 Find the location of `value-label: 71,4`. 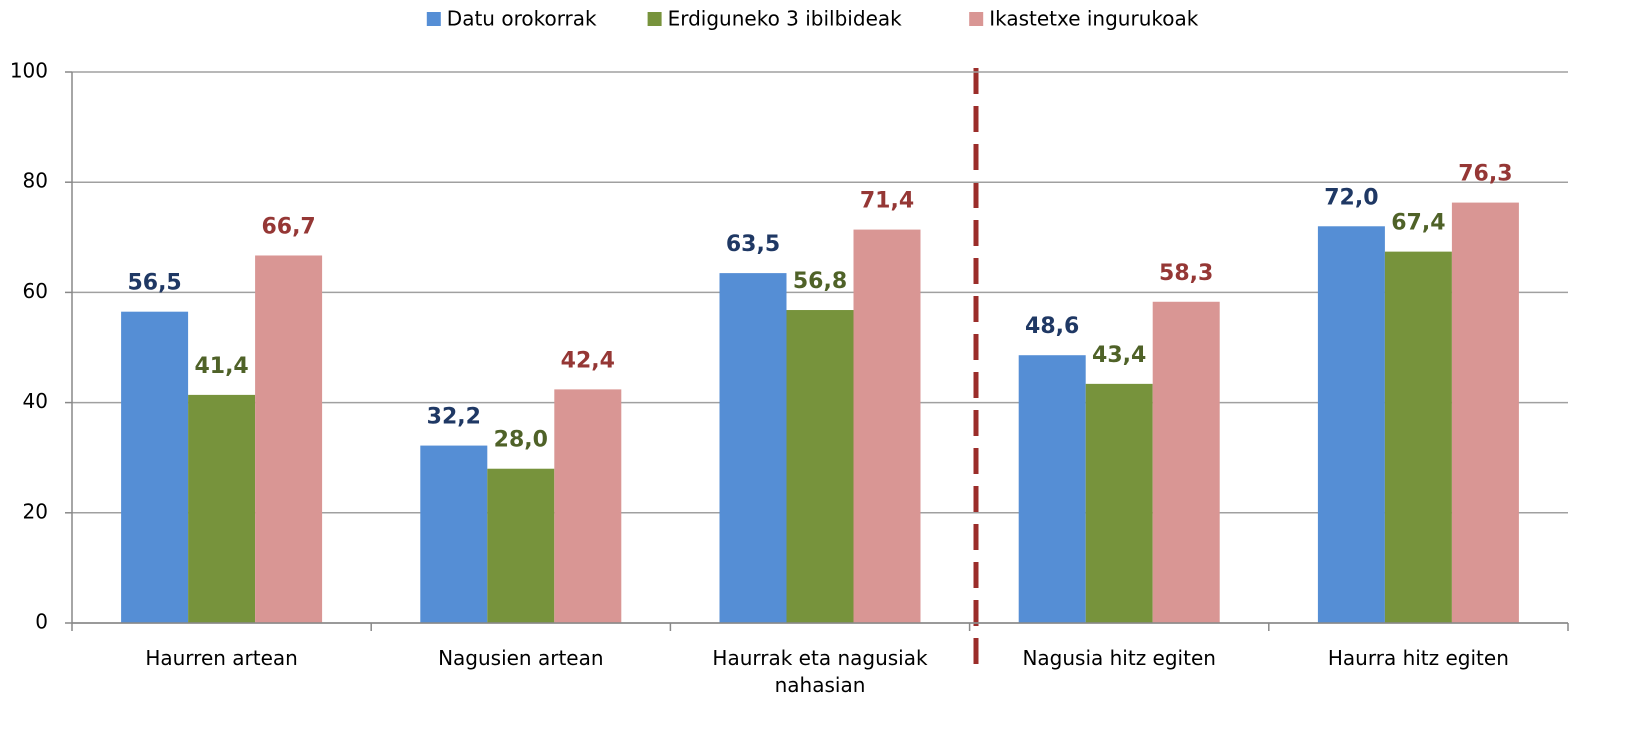

value-label: 71,4 is located at coordinates (887, 201).